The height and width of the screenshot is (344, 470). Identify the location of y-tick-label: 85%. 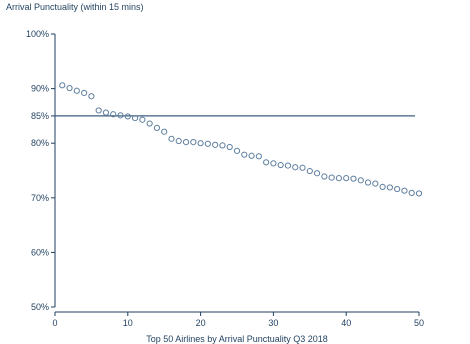
(40, 116).